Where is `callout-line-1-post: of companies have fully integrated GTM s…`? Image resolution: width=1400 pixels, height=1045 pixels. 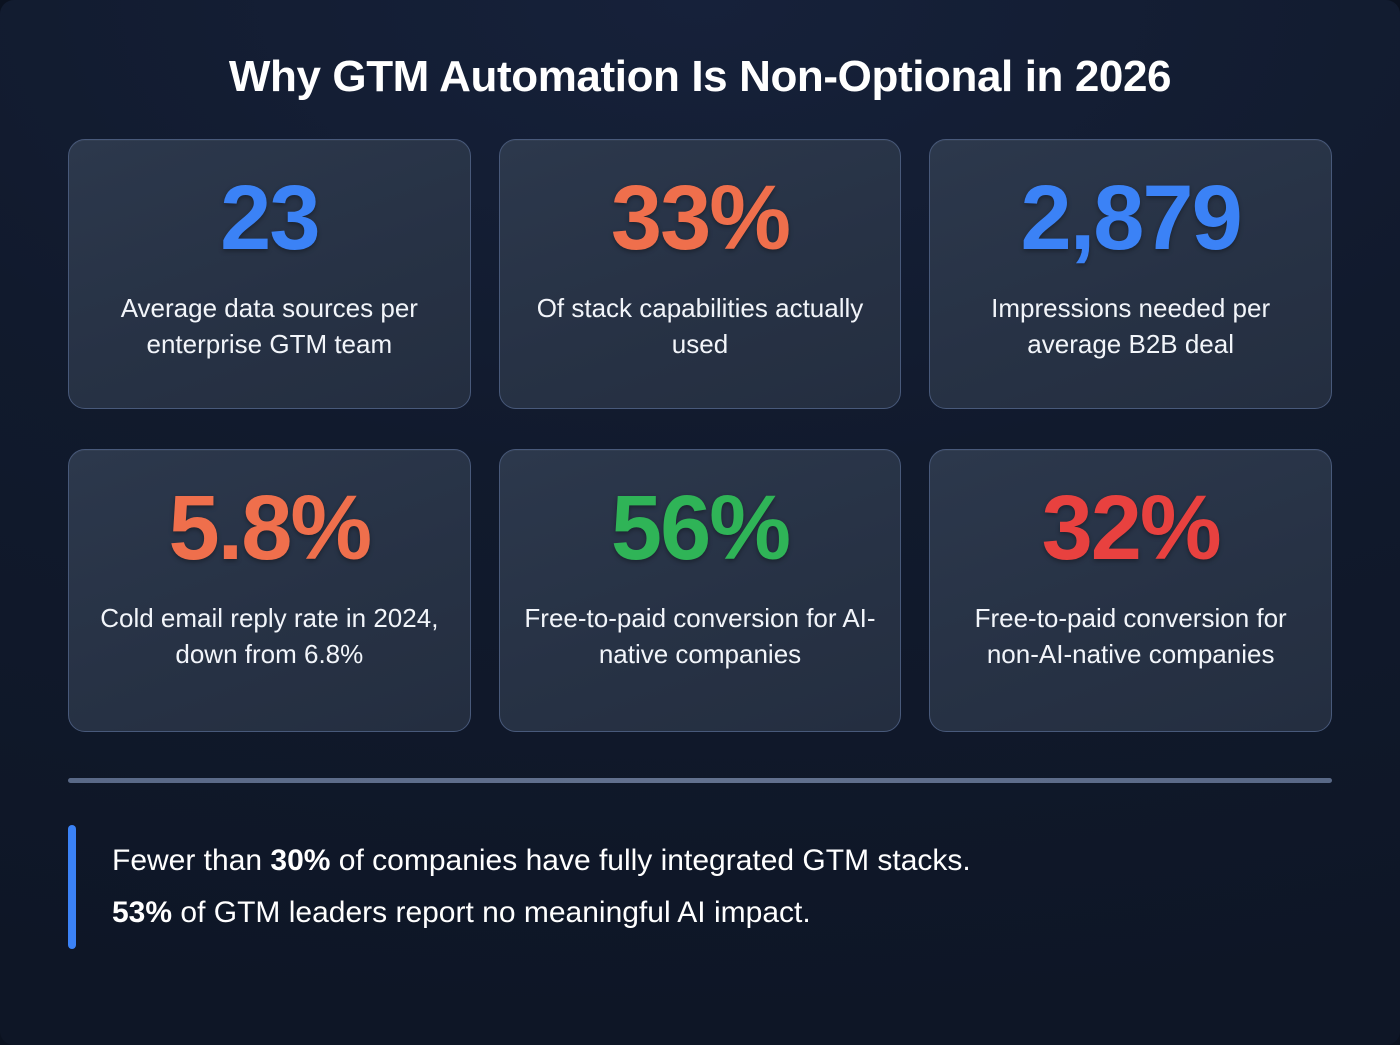
callout-line-1-post: of companies have fully integrated GTM s… is located at coordinates (650, 860).